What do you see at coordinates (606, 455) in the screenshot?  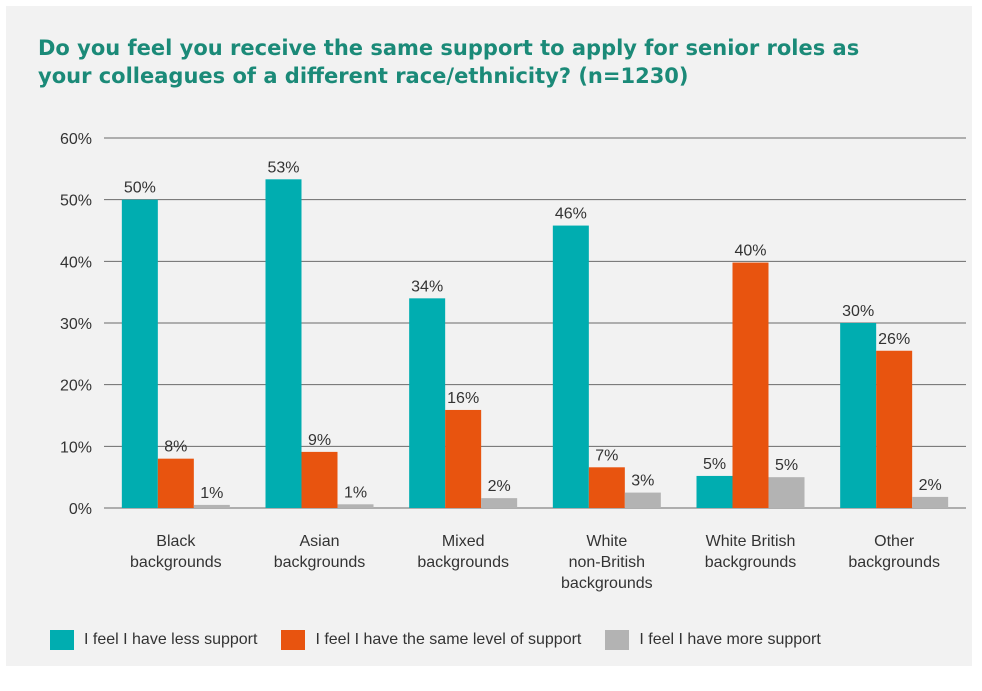 I see `data-label: 7%` at bounding box center [606, 455].